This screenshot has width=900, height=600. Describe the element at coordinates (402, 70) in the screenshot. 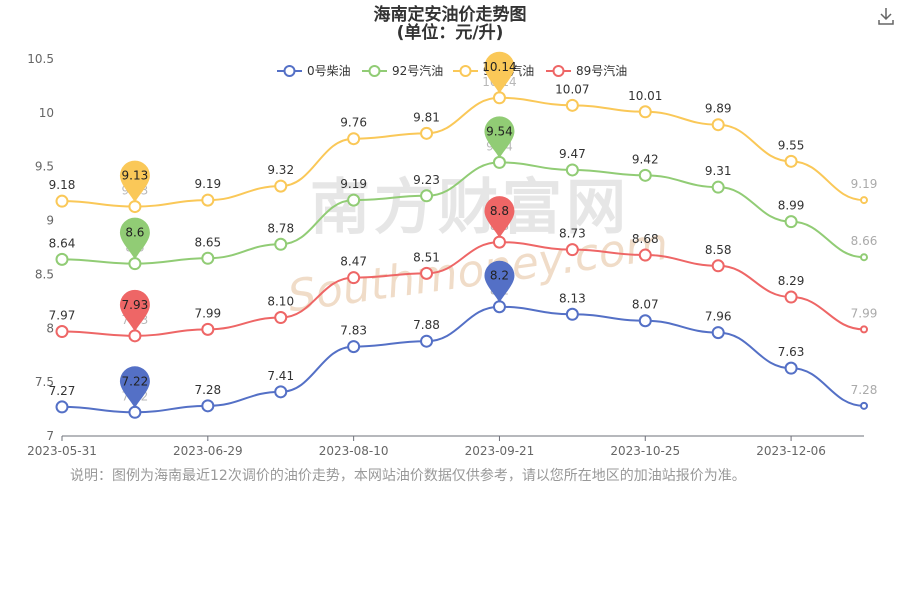

I see `legend-item: 92号汽油` at that location.